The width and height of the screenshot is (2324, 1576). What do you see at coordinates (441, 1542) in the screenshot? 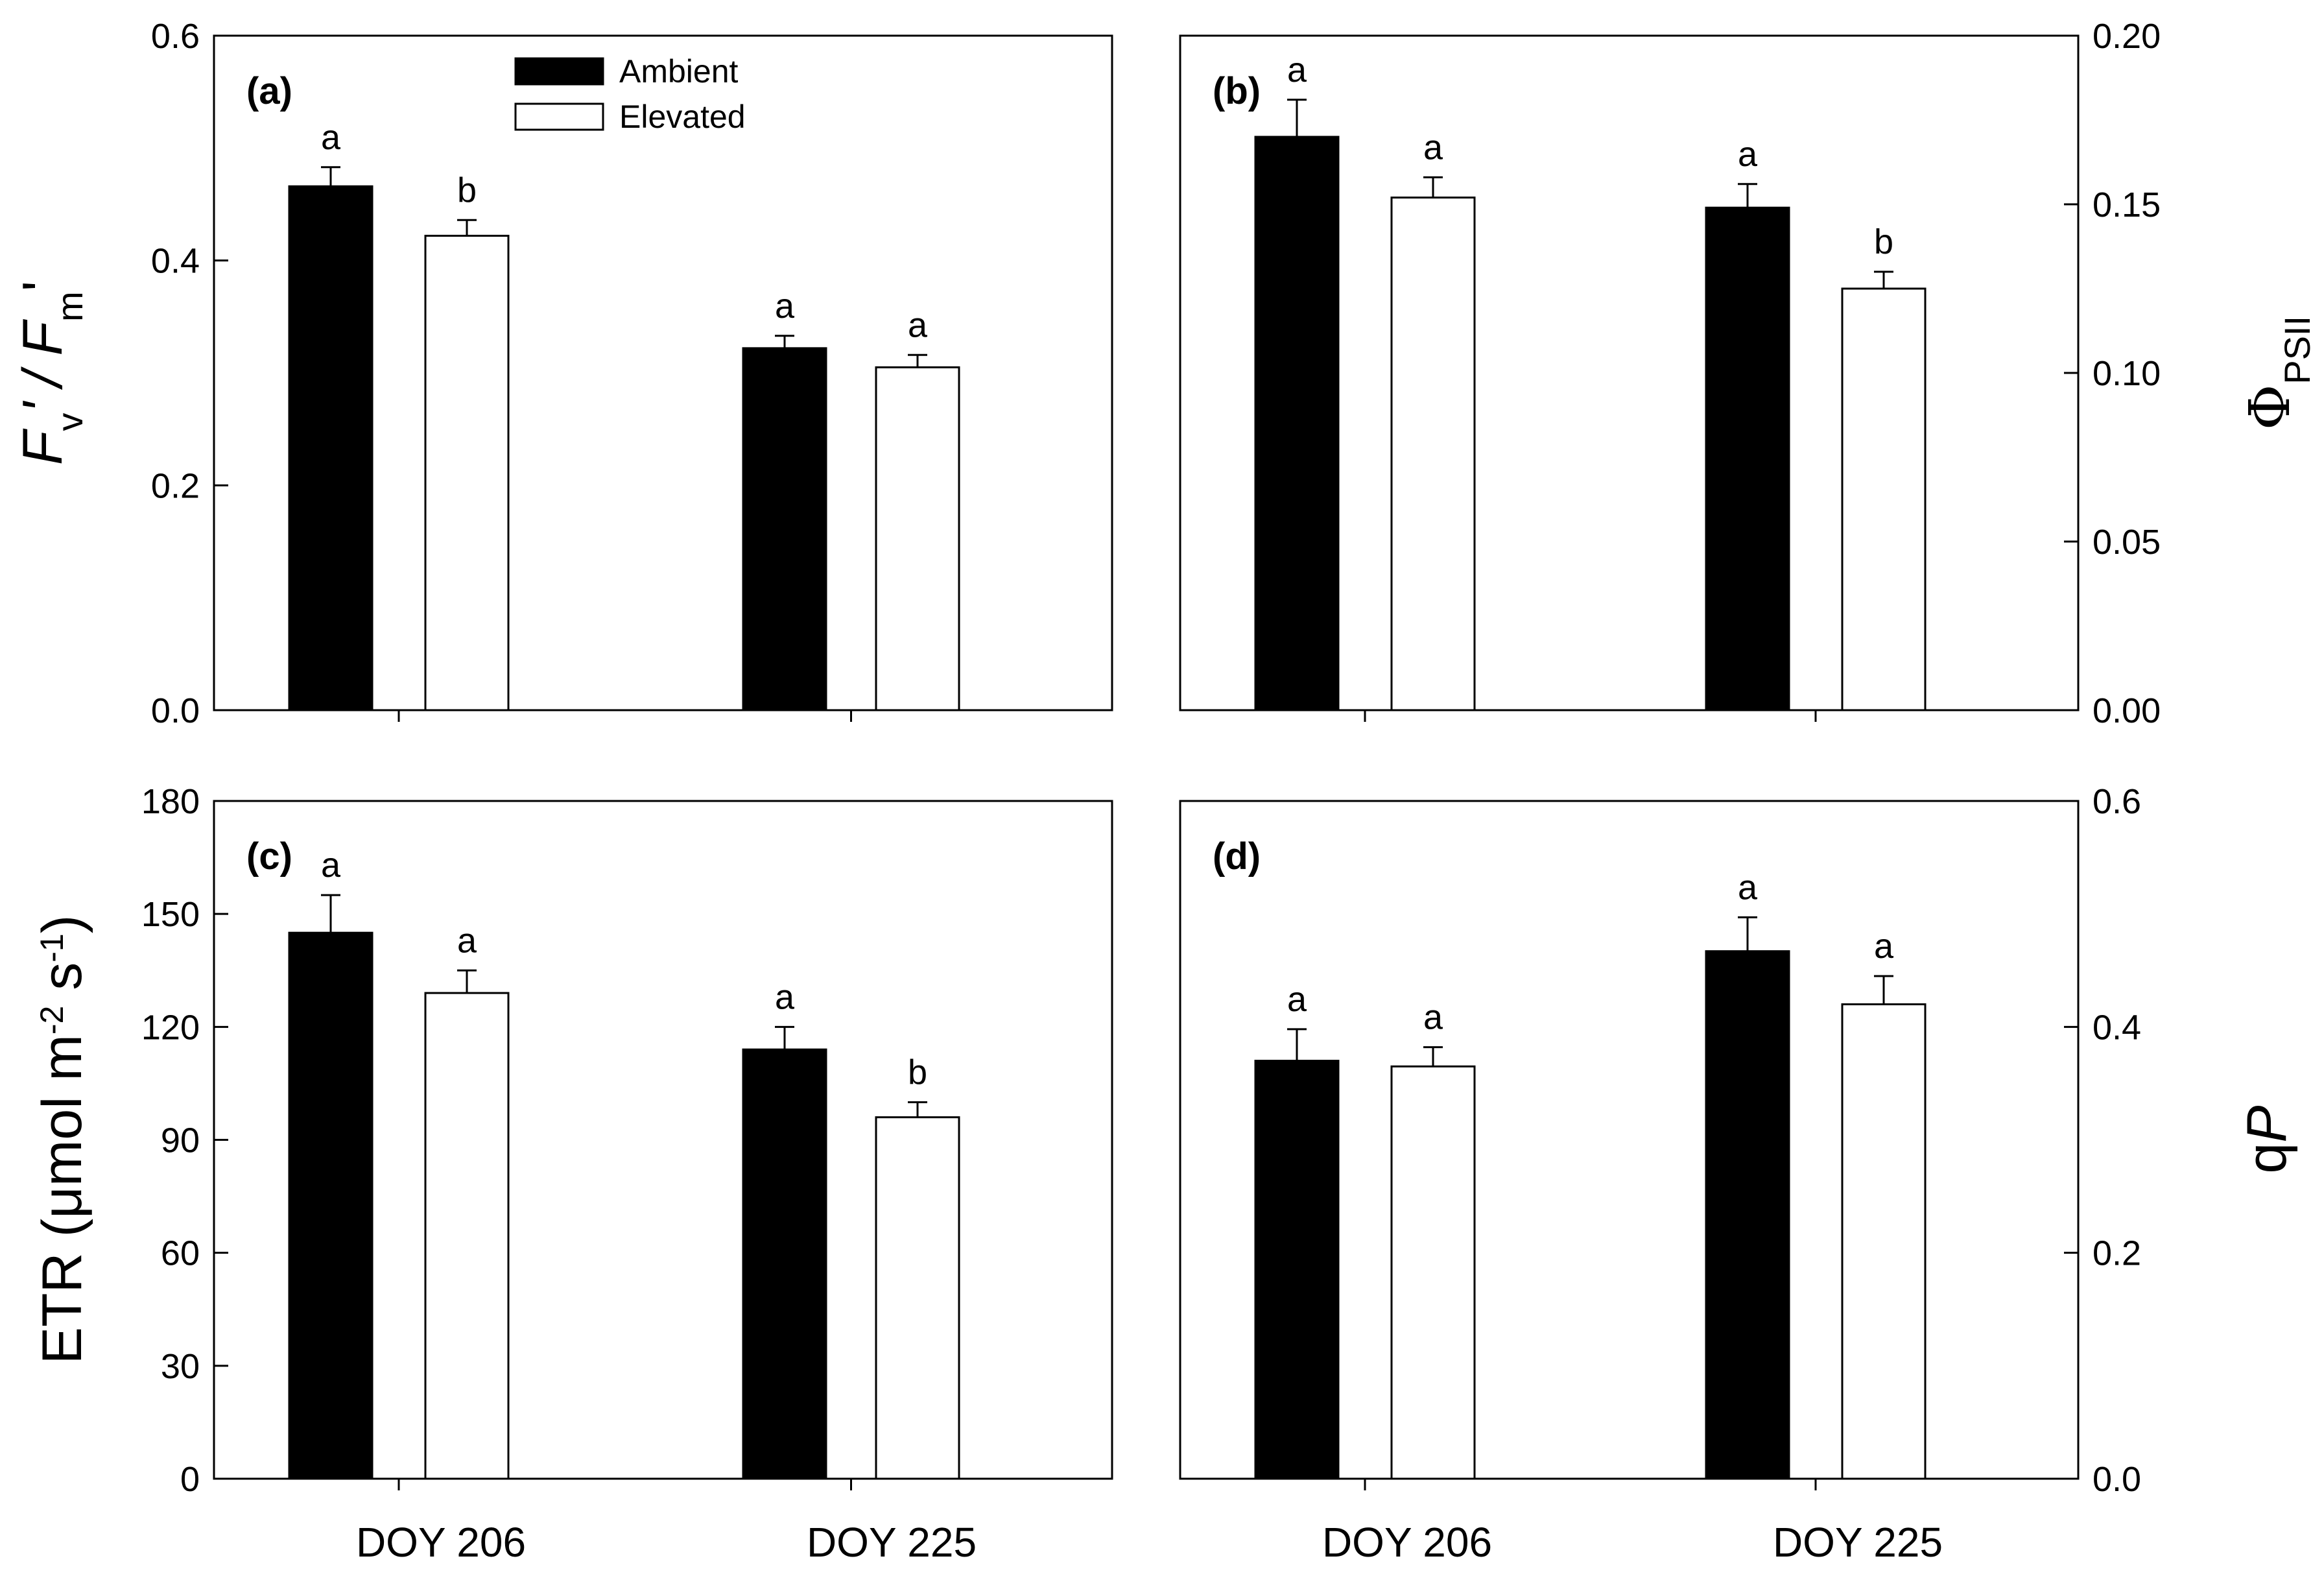
I see `panel-c-category-label-0: DOY 206` at bounding box center [441, 1542].